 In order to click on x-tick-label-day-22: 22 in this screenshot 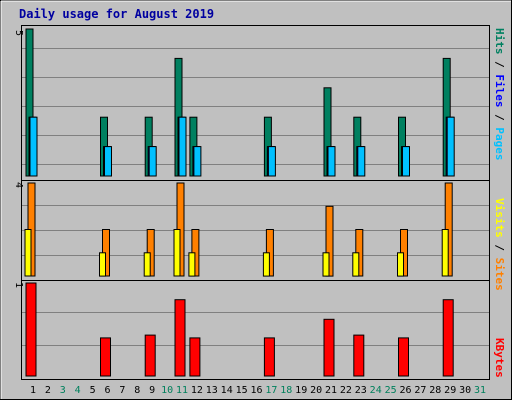, I will do `click(346, 390)`.